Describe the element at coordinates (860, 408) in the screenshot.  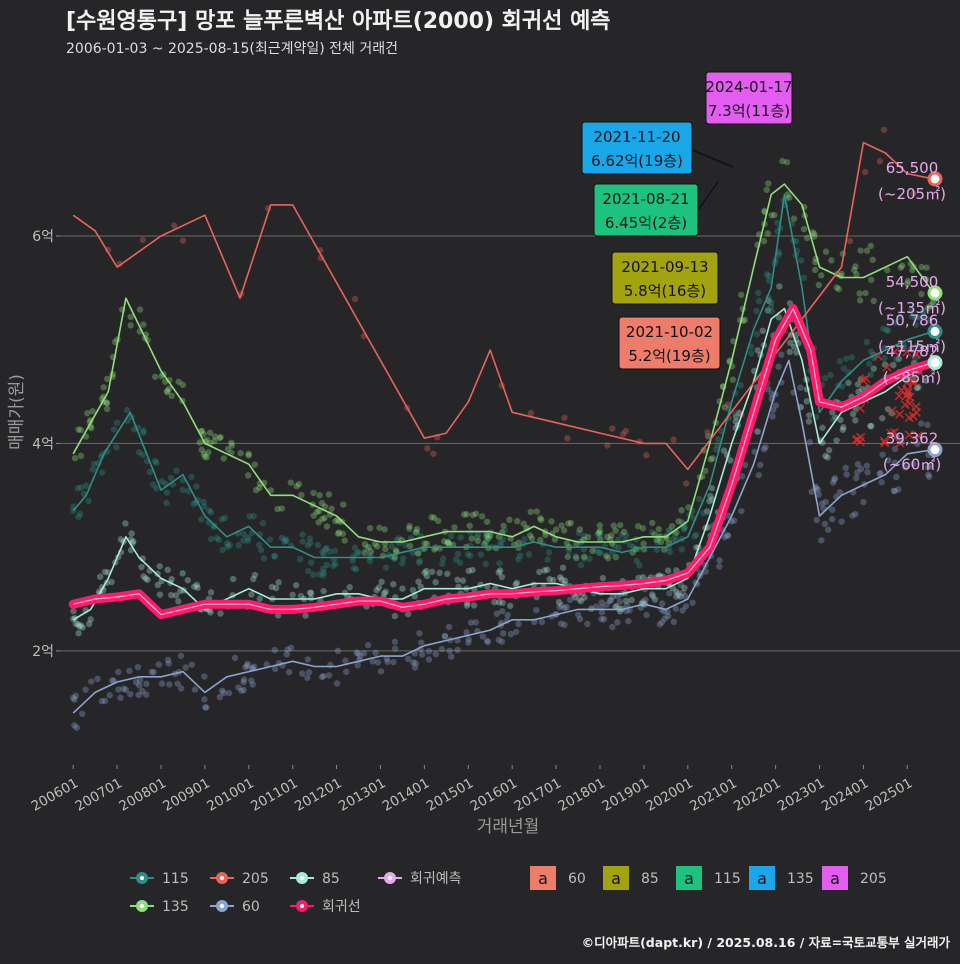
I see `residual-marker` at that location.